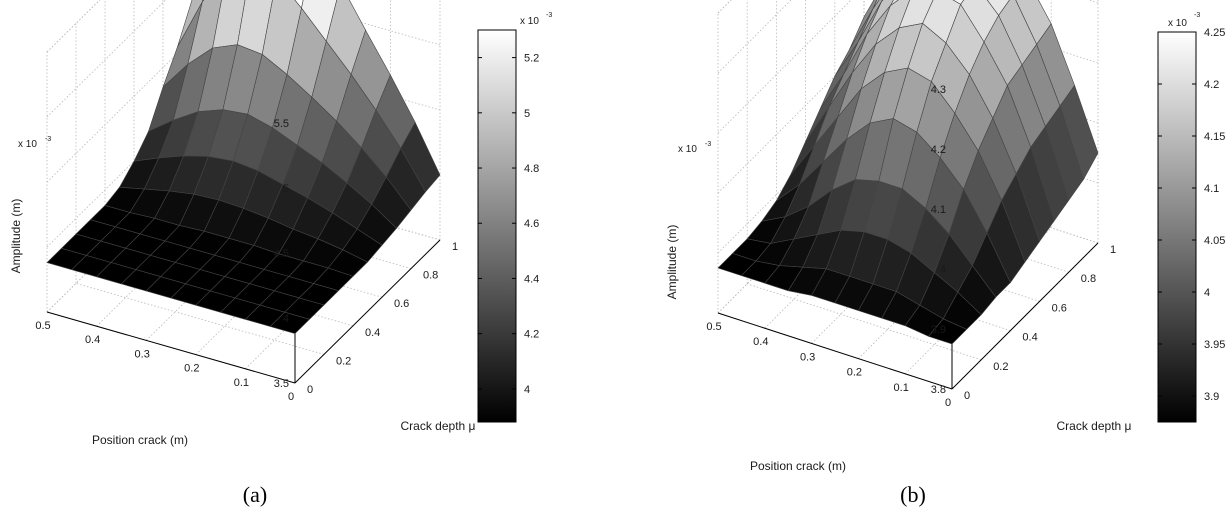 This screenshot has width=1232, height=514. What do you see at coordinates (1214, 33) in the screenshot?
I see `colorbar-tick-label: 4.25` at bounding box center [1214, 33].